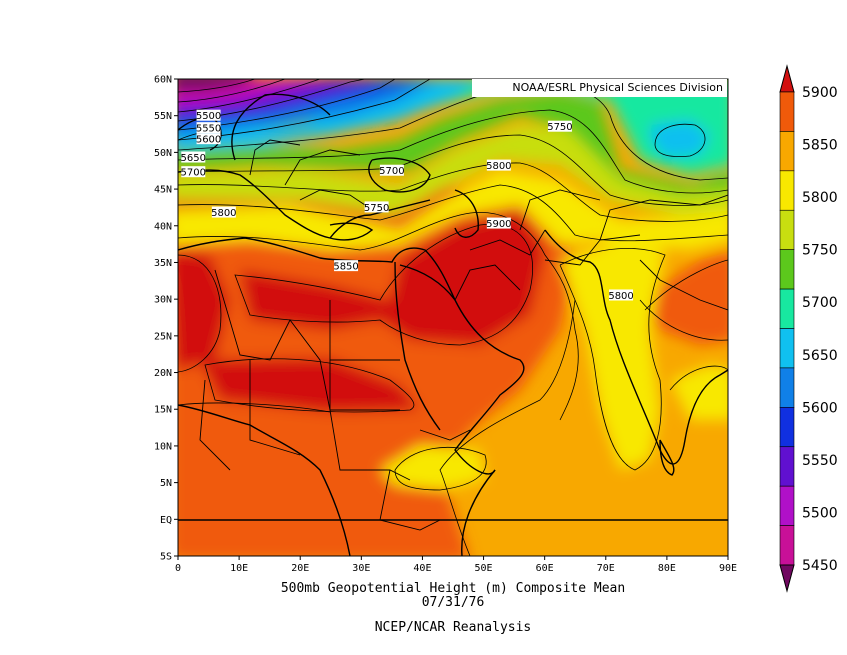 The height and width of the screenshot is (655, 847). I want to click on lon-tick-label: 60E, so click(545, 568).